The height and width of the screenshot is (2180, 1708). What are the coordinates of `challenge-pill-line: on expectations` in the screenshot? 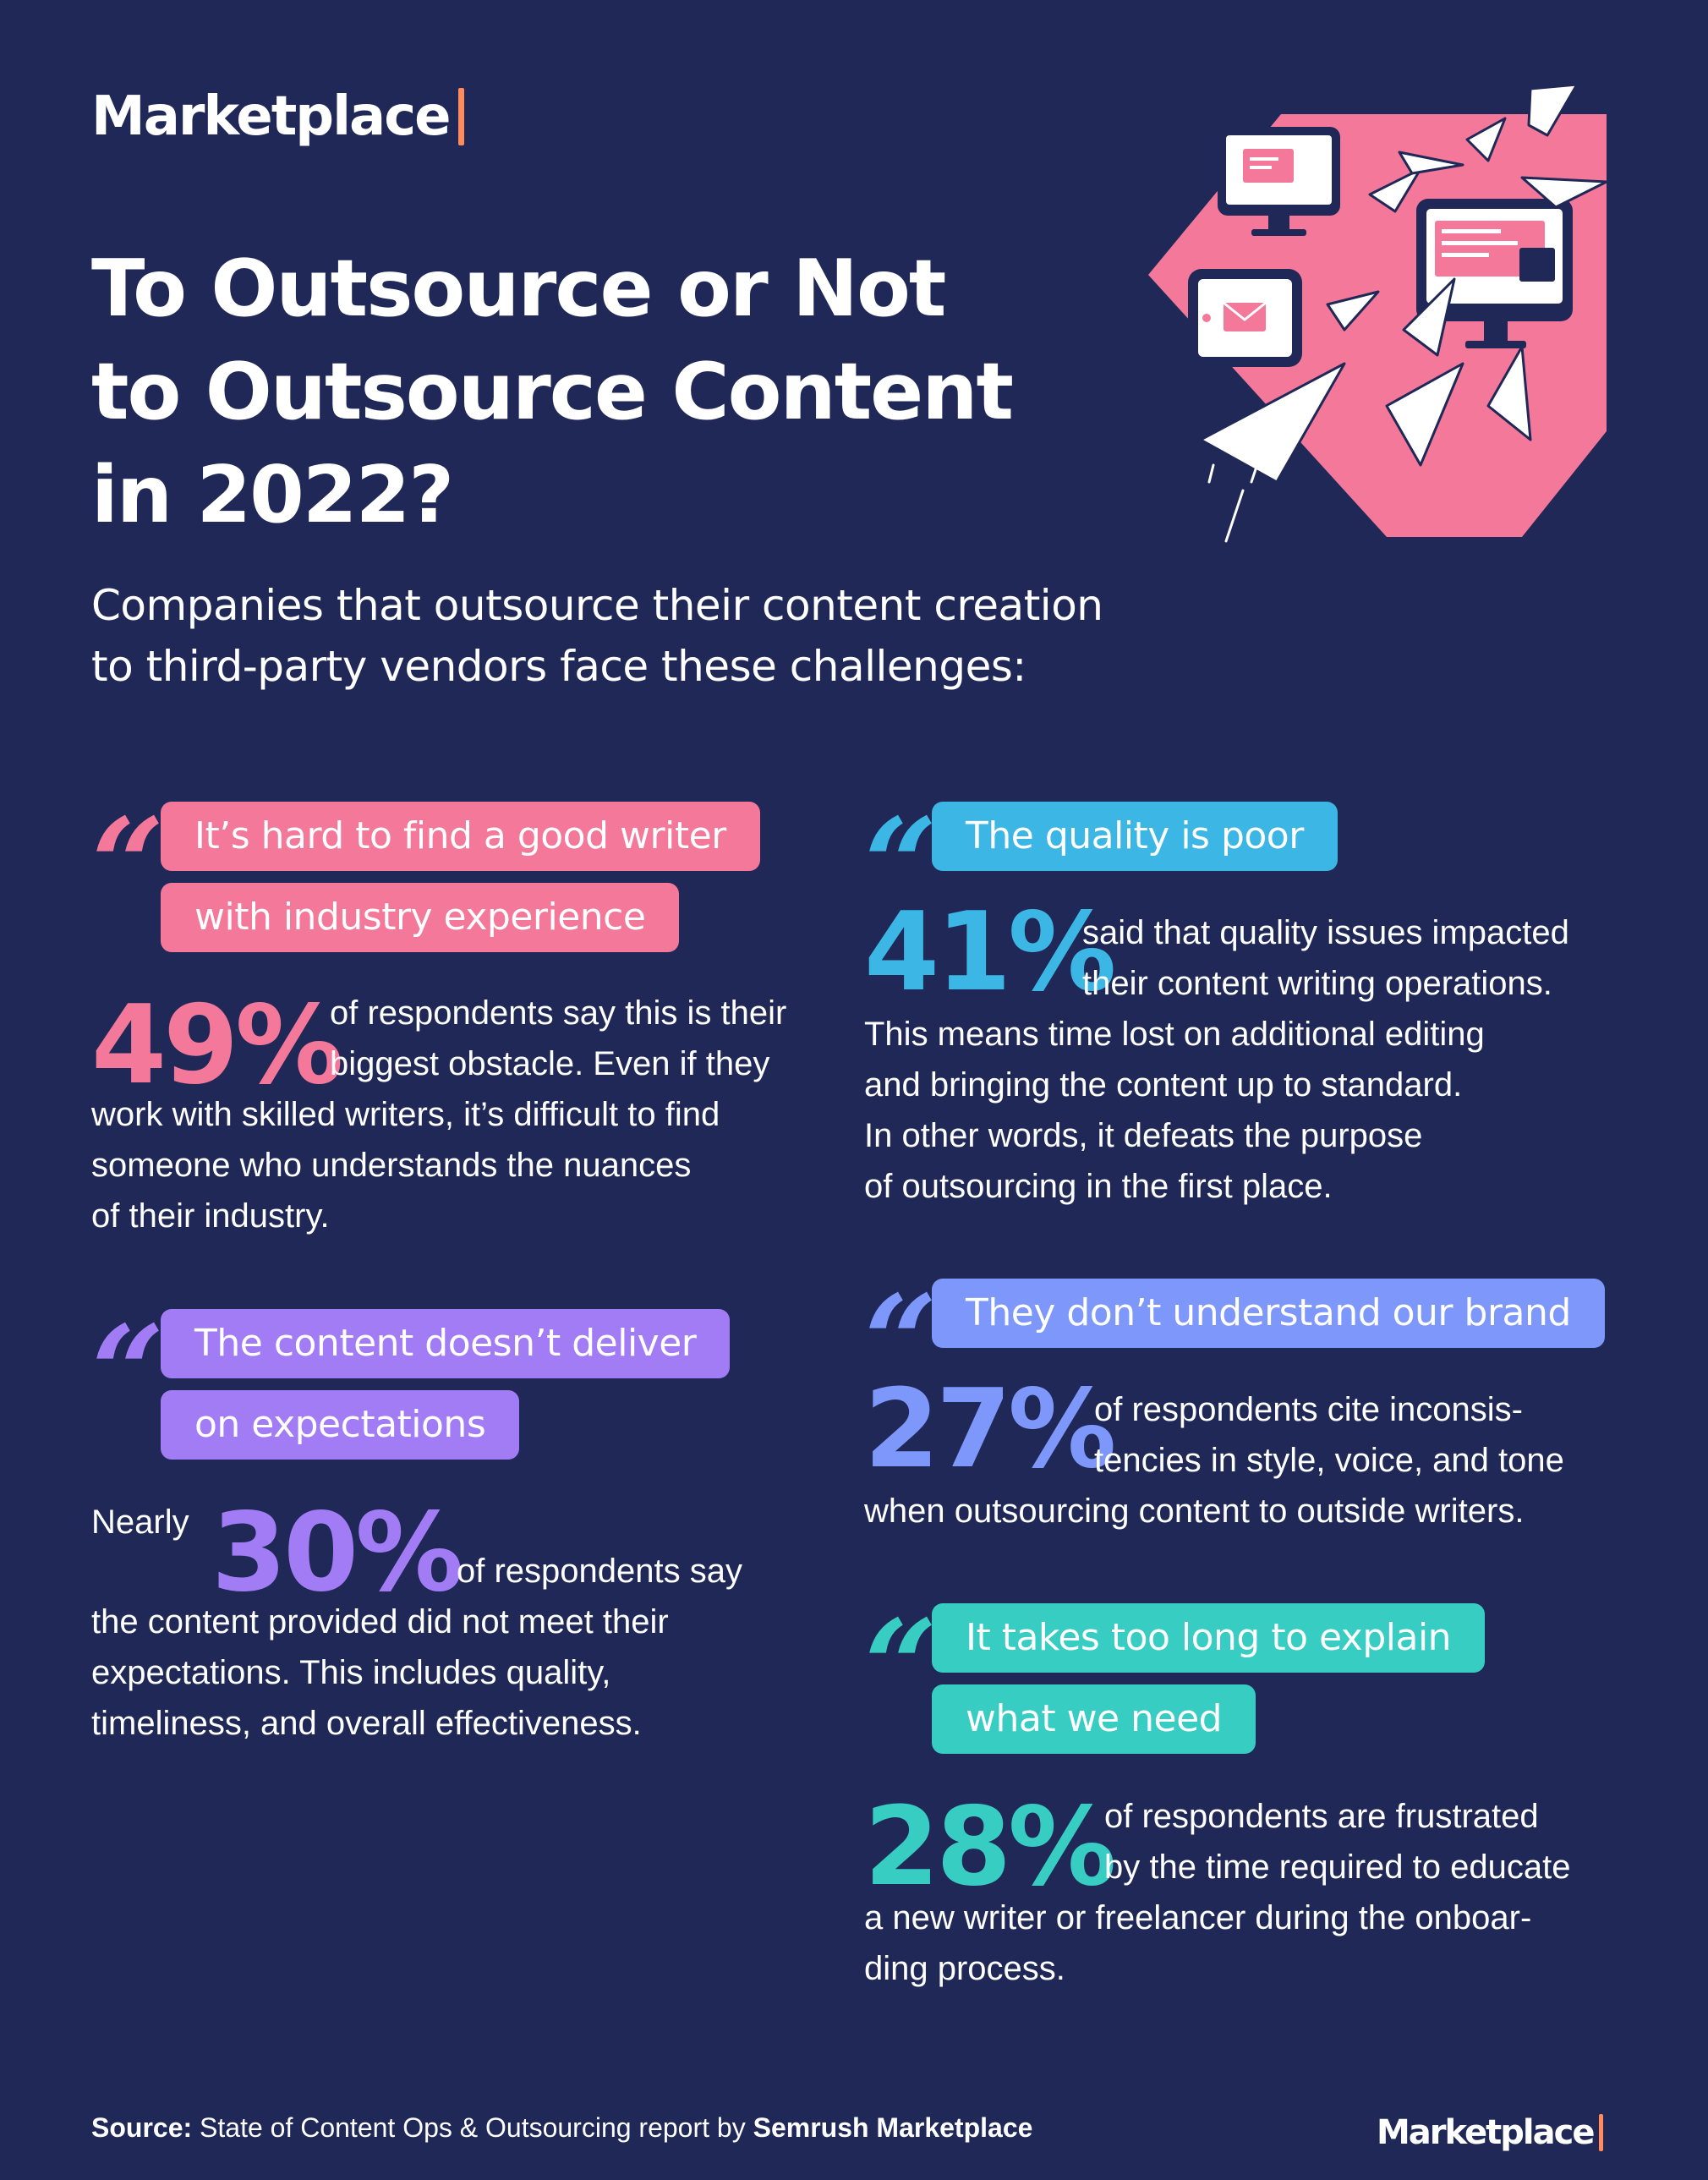 It's located at (340, 1425).